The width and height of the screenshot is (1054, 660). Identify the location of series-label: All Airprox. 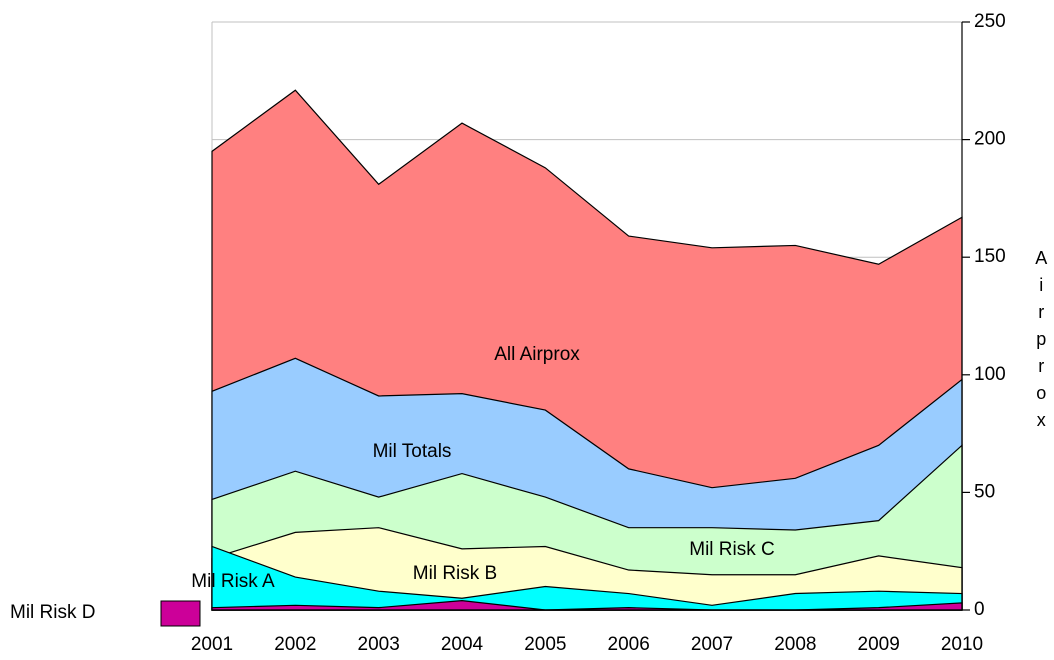
(537, 354).